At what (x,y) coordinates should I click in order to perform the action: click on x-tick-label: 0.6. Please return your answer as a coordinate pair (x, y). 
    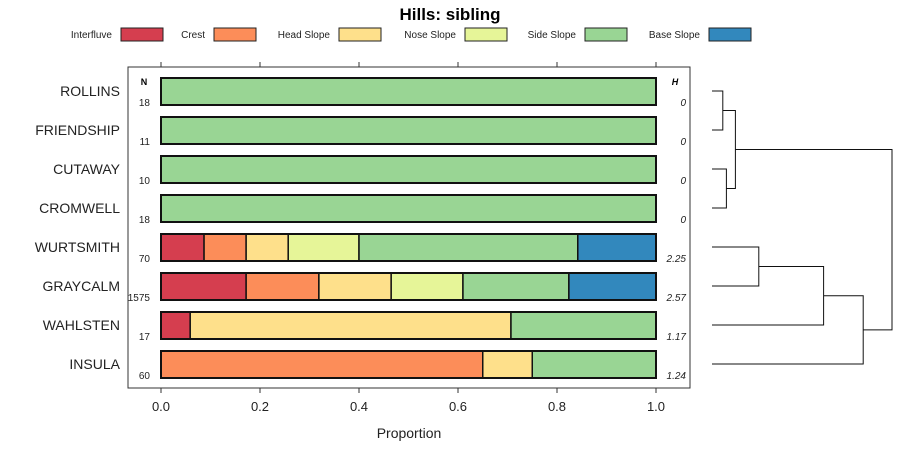
    Looking at the image, I should click on (458, 406).